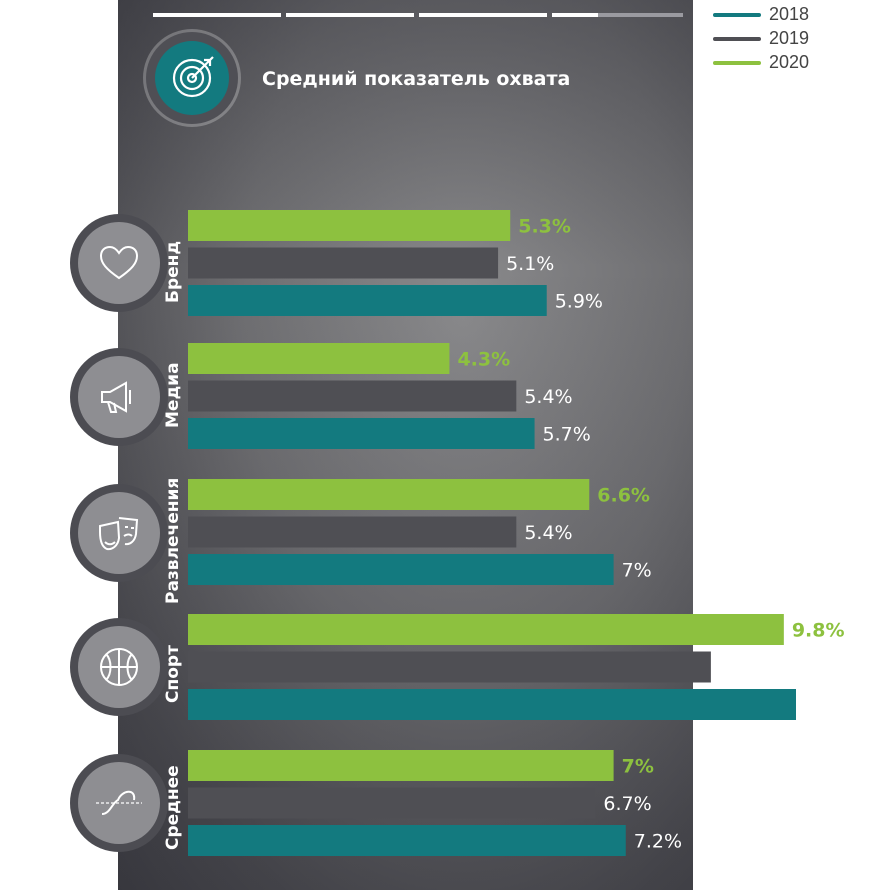 This screenshot has width=892, height=890. I want to click on category-badge-average, so click(119, 803).